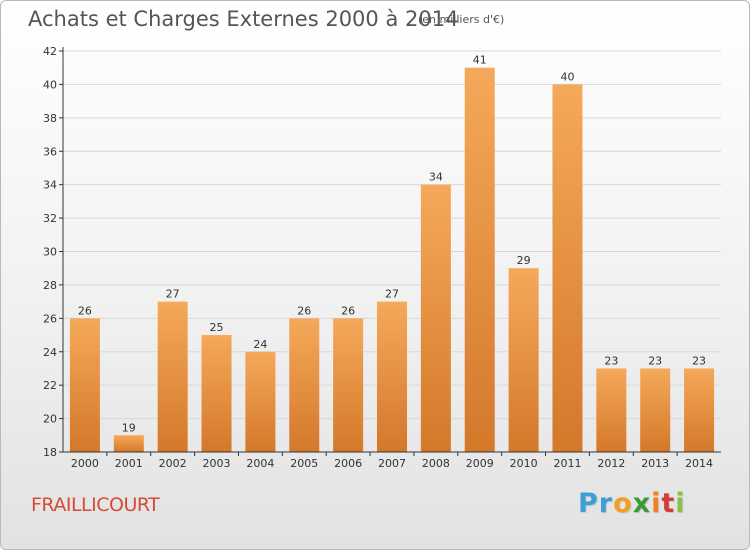 The width and height of the screenshot is (750, 550). Describe the element at coordinates (524, 463) in the screenshot. I see `x-tick-label: 2010` at that location.